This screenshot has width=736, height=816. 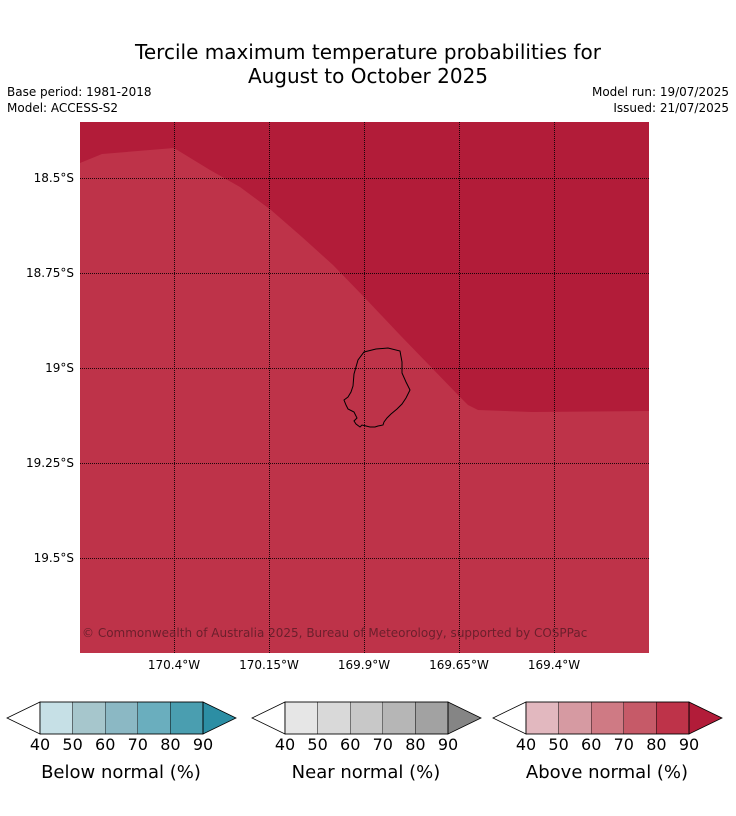 What do you see at coordinates (121, 772) in the screenshot?
I see `legend-label-below-normal: Below normal (%)` at bounding box center [121, 772].